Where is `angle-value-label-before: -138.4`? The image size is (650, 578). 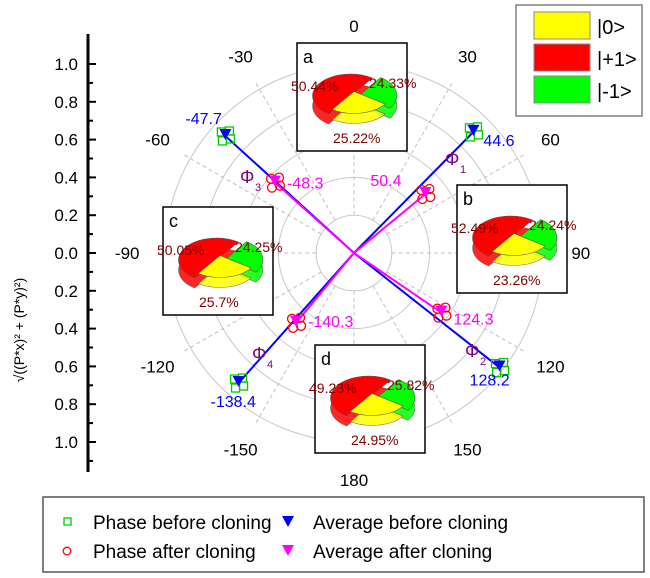 angle-value-label-before: -138.4 is located at coordinates (233, 402).